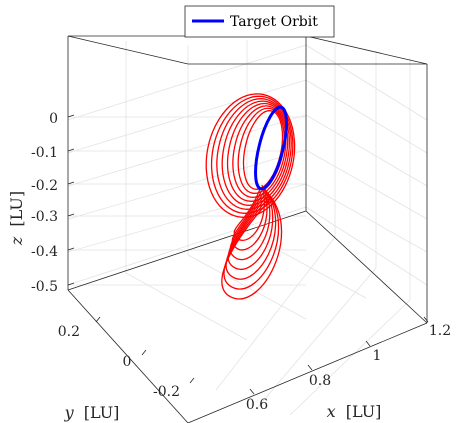 The width and height of the screenshot is (457, 423). I want to click on z-tick-label: -0.5, so click(44, 287).